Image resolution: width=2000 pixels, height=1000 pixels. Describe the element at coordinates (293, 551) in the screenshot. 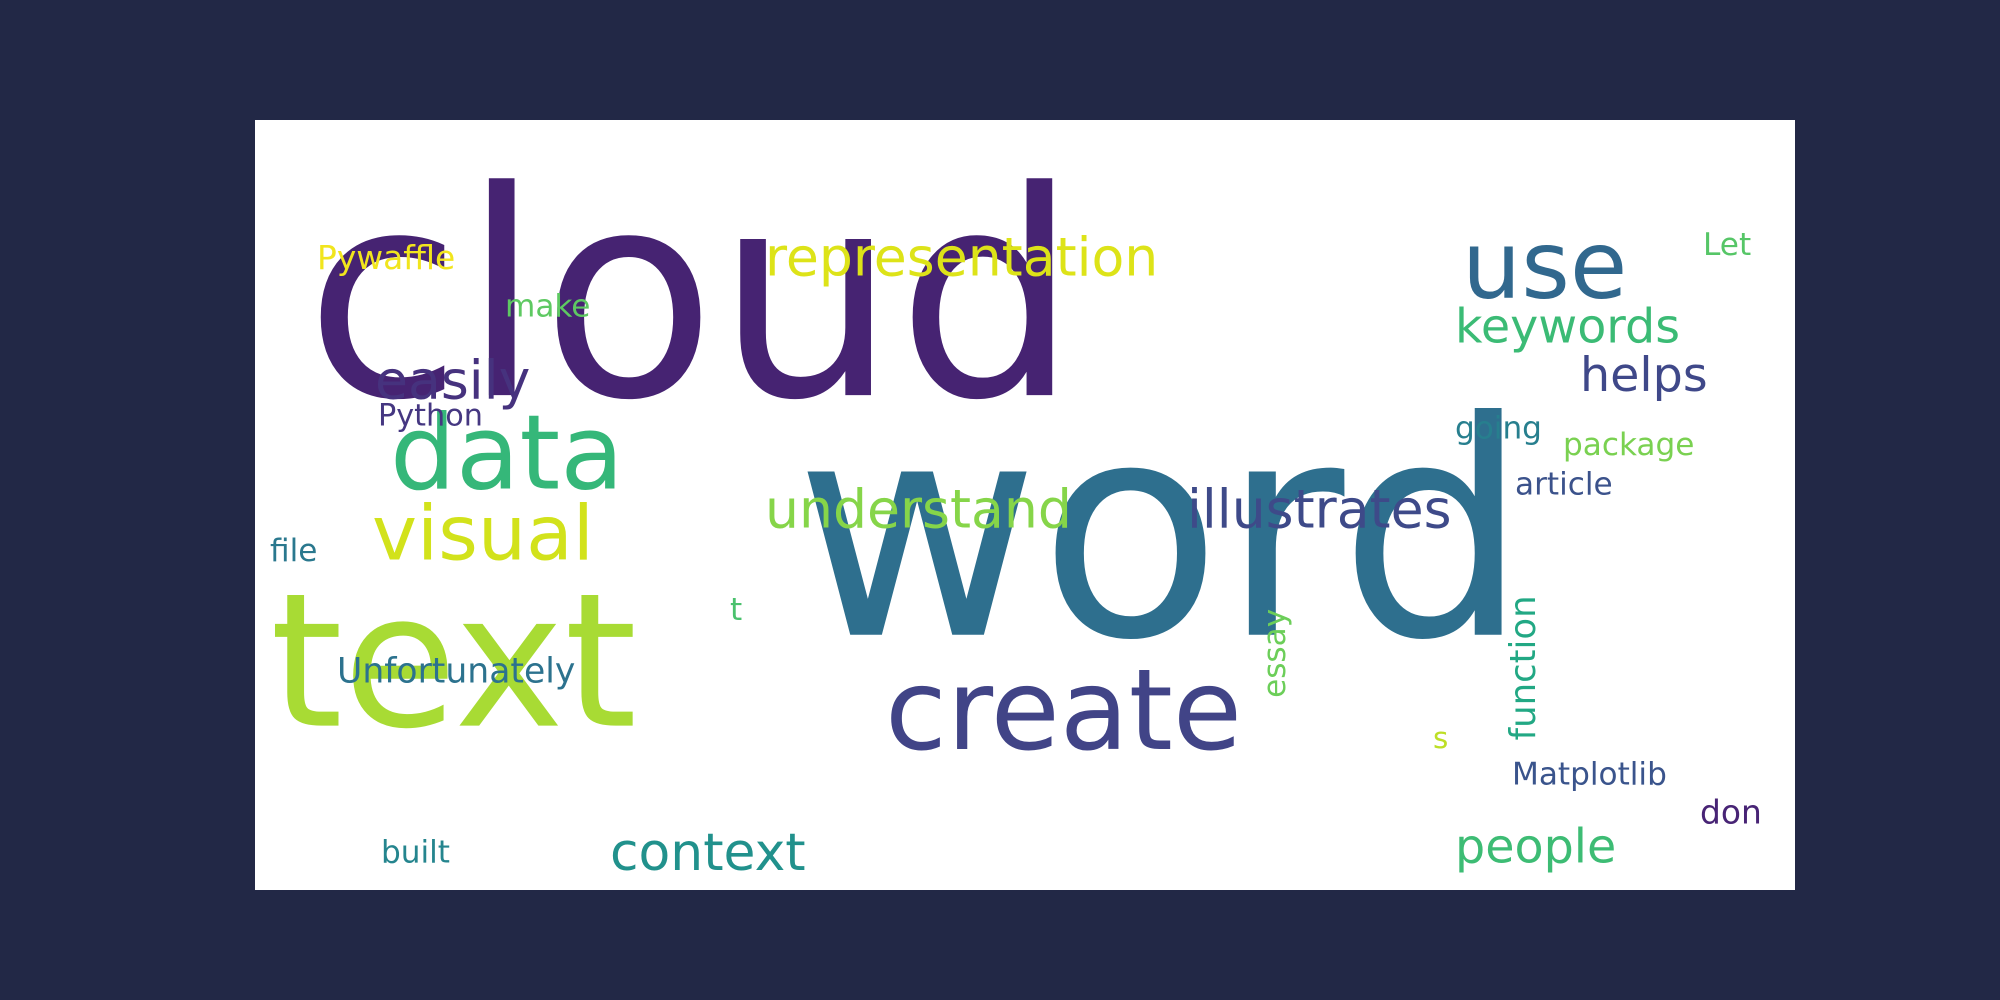

I see `word-file: file` at that location.